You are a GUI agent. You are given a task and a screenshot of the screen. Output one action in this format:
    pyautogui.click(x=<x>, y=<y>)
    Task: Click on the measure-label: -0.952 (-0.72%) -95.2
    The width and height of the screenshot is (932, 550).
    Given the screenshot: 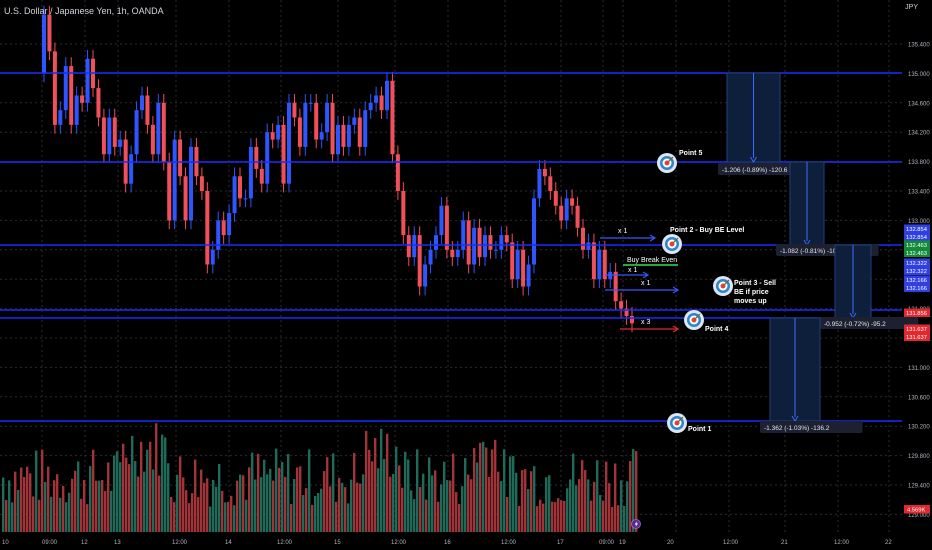 What is the action you would take?
    pyautogui.click(x=855, y=324)
    